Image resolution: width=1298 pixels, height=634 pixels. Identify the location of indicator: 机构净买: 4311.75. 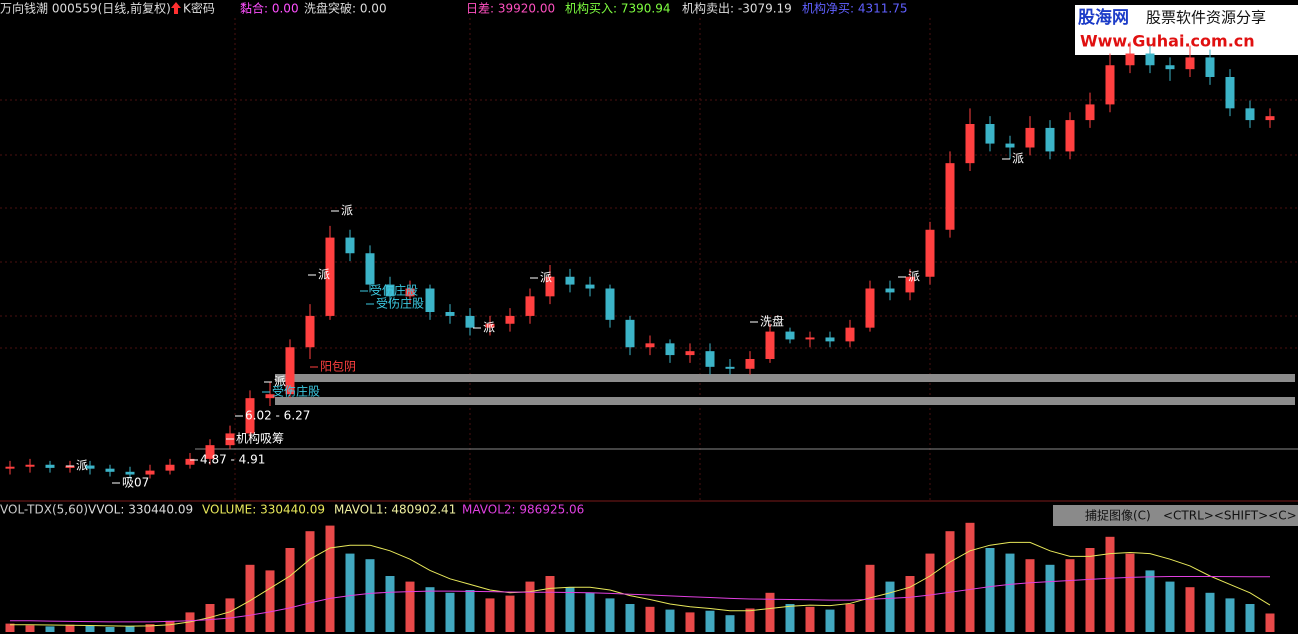
(854, 8).